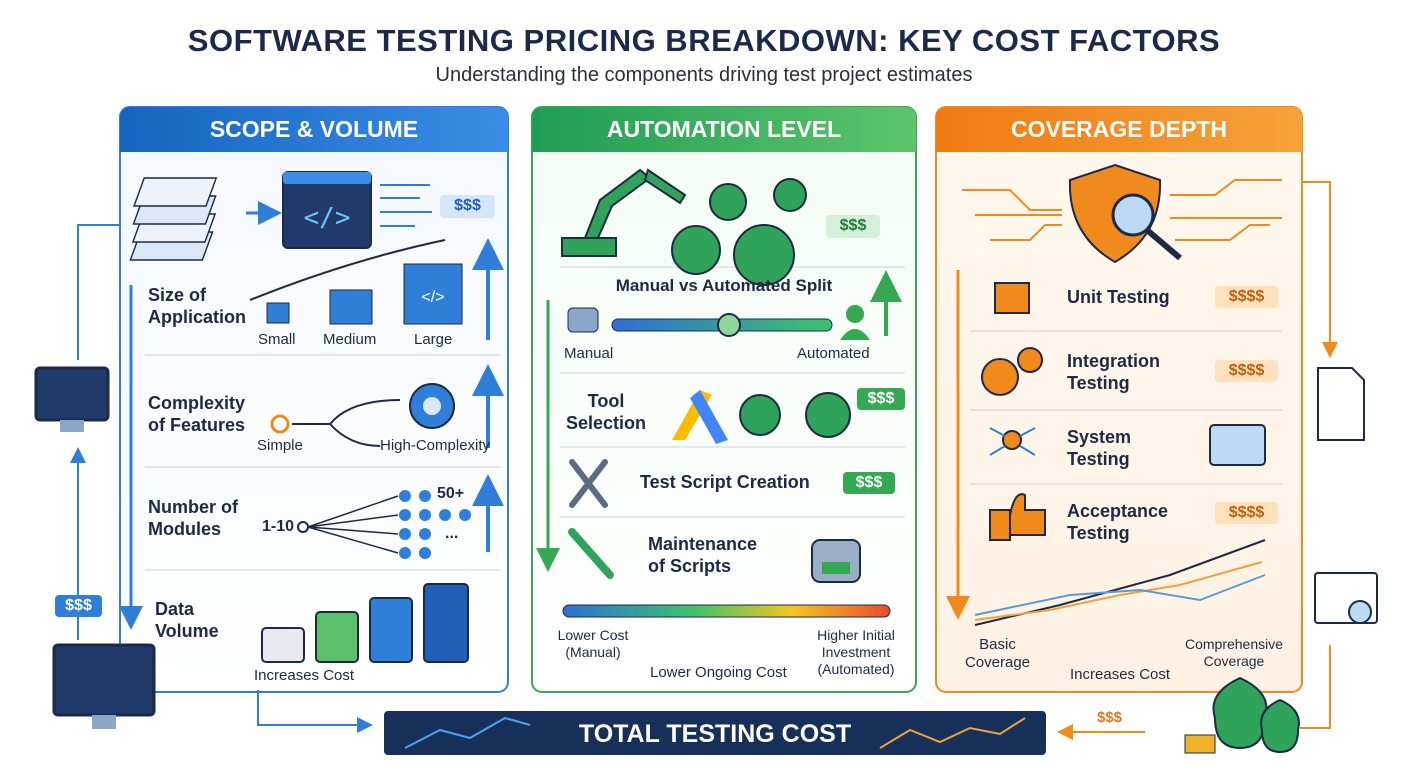 The width and height of the screenshot is (1408, 768). I want to click on databases, so click(365, 623).